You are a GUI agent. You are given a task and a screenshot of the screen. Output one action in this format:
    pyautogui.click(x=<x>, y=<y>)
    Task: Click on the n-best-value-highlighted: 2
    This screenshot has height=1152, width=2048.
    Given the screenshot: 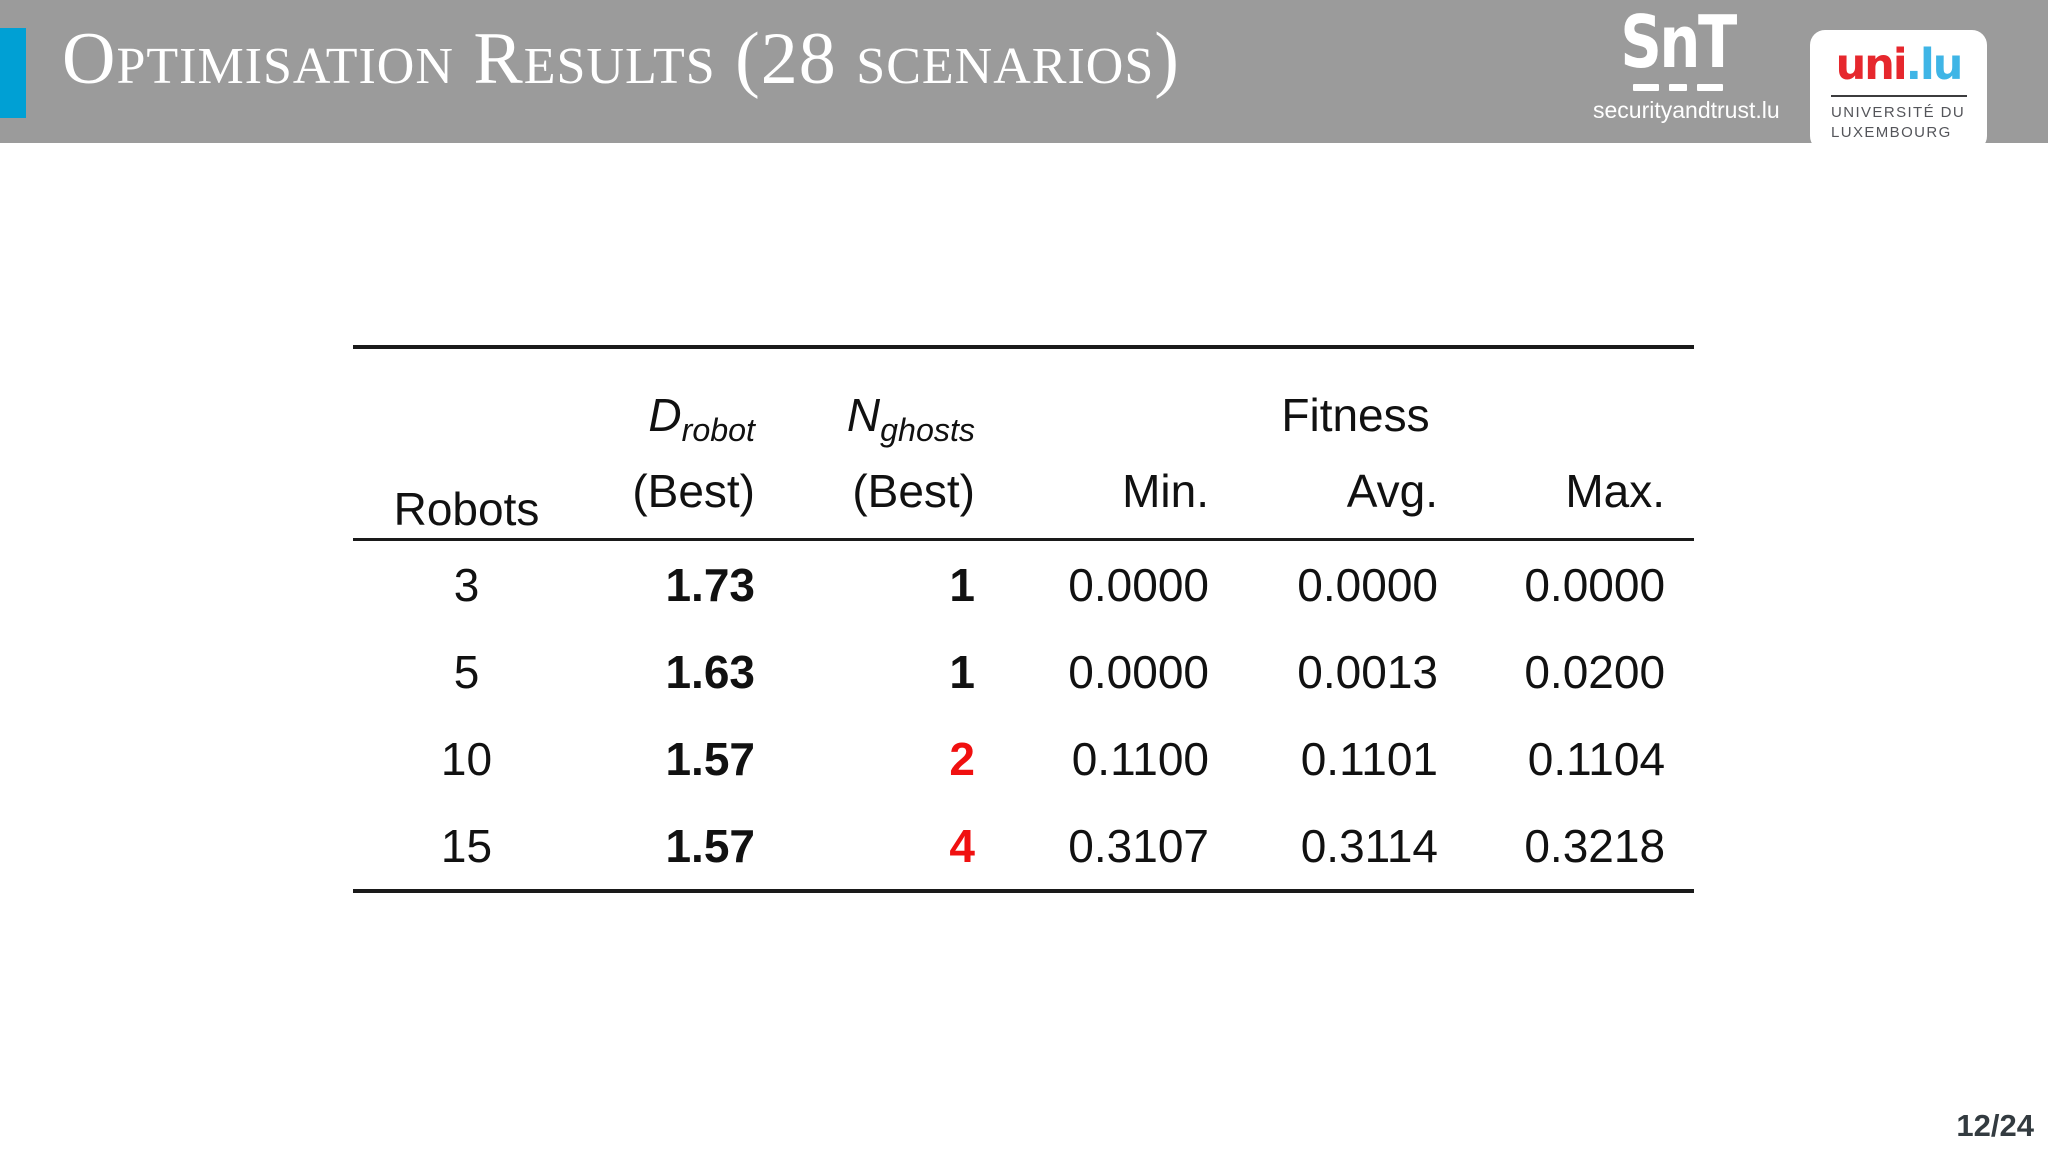 What is the action you would take?
    pyautogui.click(x=962, y=758)
    